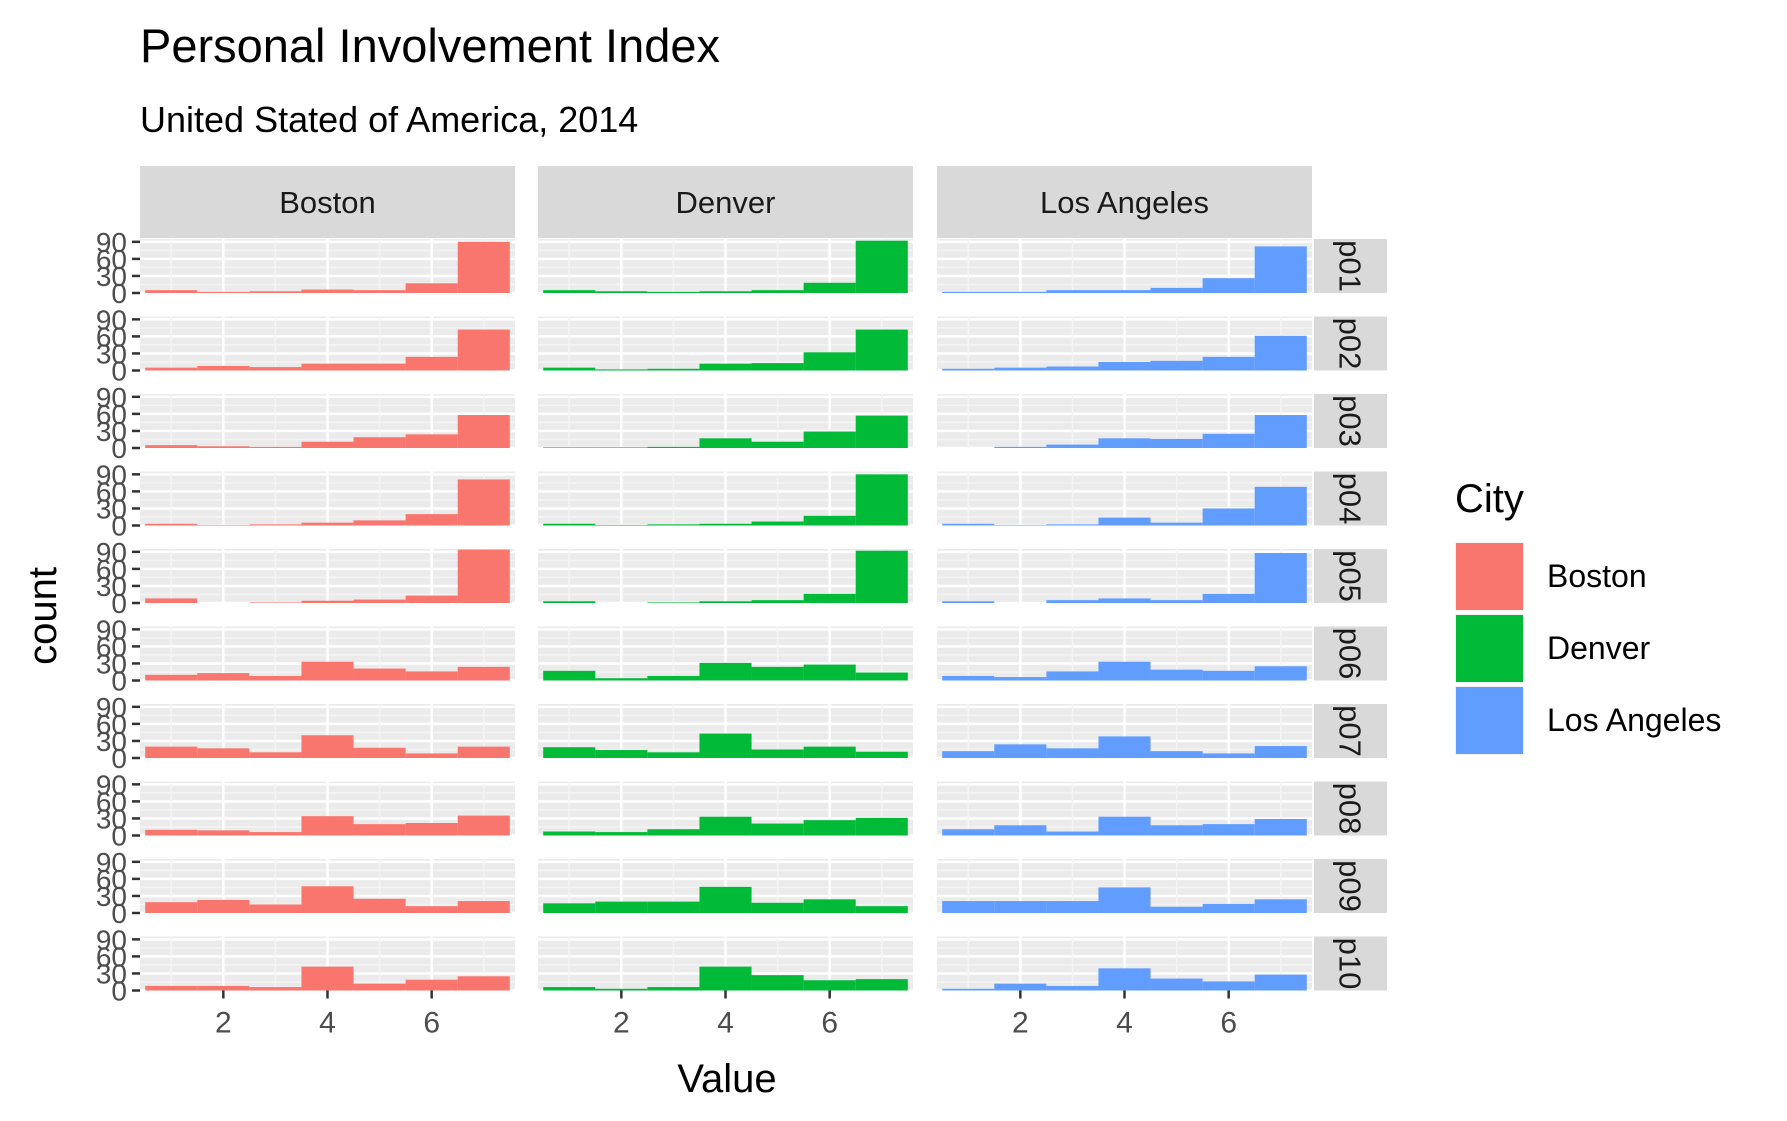 This screenshot has width=1787, height=1121. I want to click on legend-title: City, so click(1489, 499).